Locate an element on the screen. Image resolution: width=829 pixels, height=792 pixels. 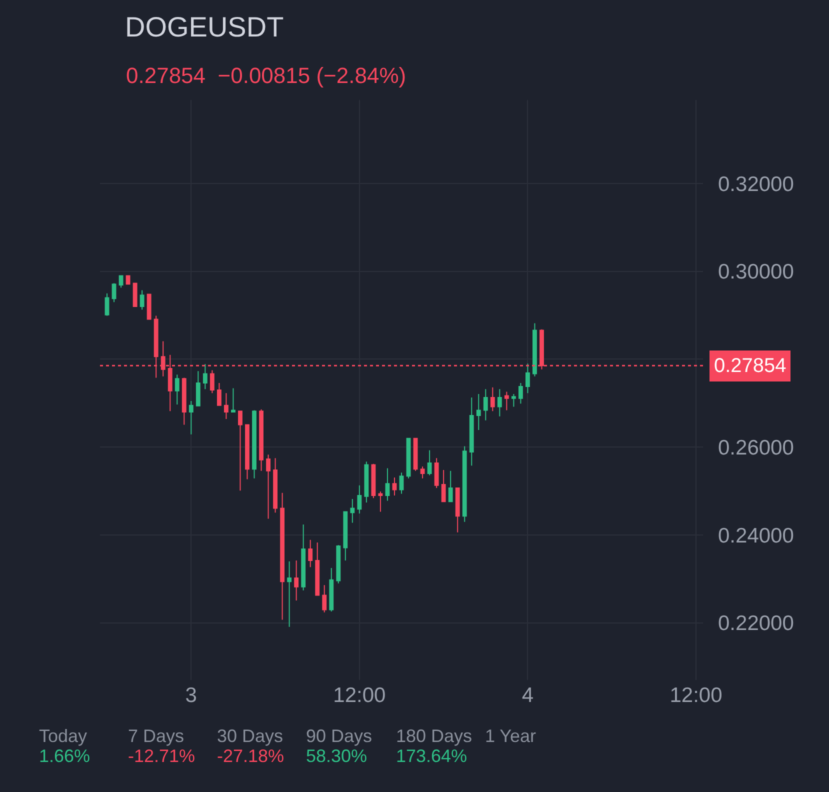
text: -27.18% is located at coordinates (250, 756).